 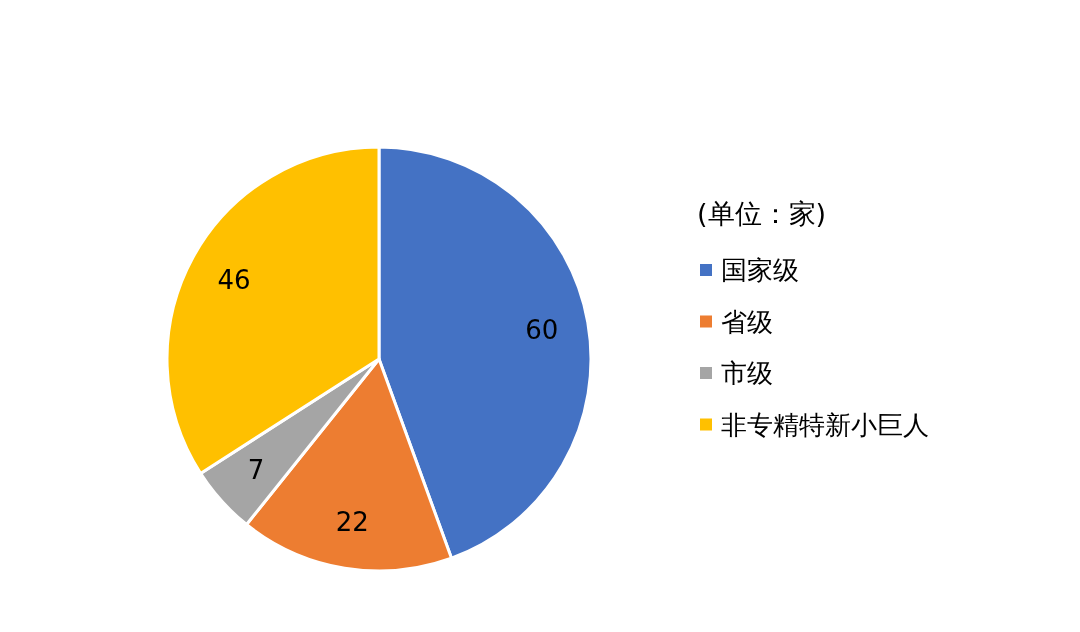 I want to click on legend-title: (单位：家), so click(x=762, y=213).